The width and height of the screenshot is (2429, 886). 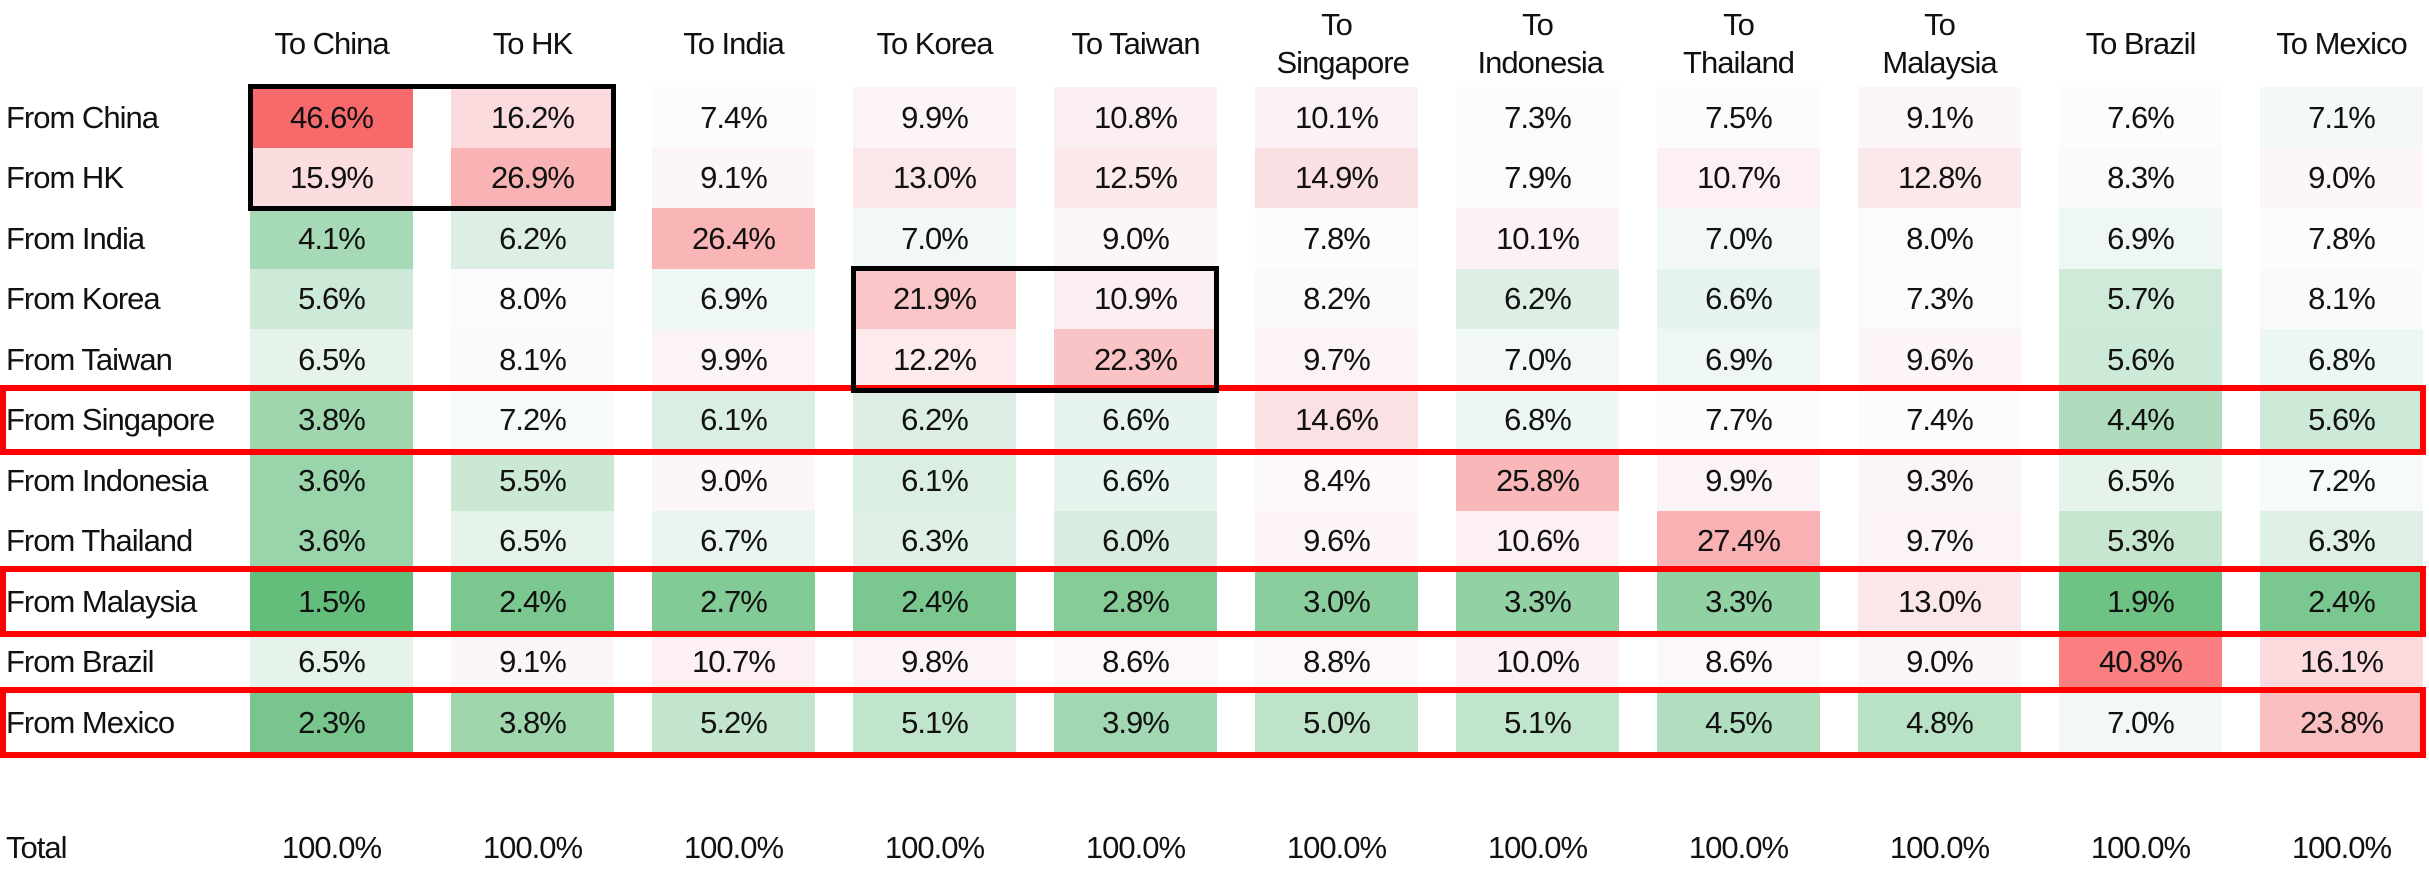 I want to click on heatmap-cell: 7.8%, so click(x=2341, y=238).